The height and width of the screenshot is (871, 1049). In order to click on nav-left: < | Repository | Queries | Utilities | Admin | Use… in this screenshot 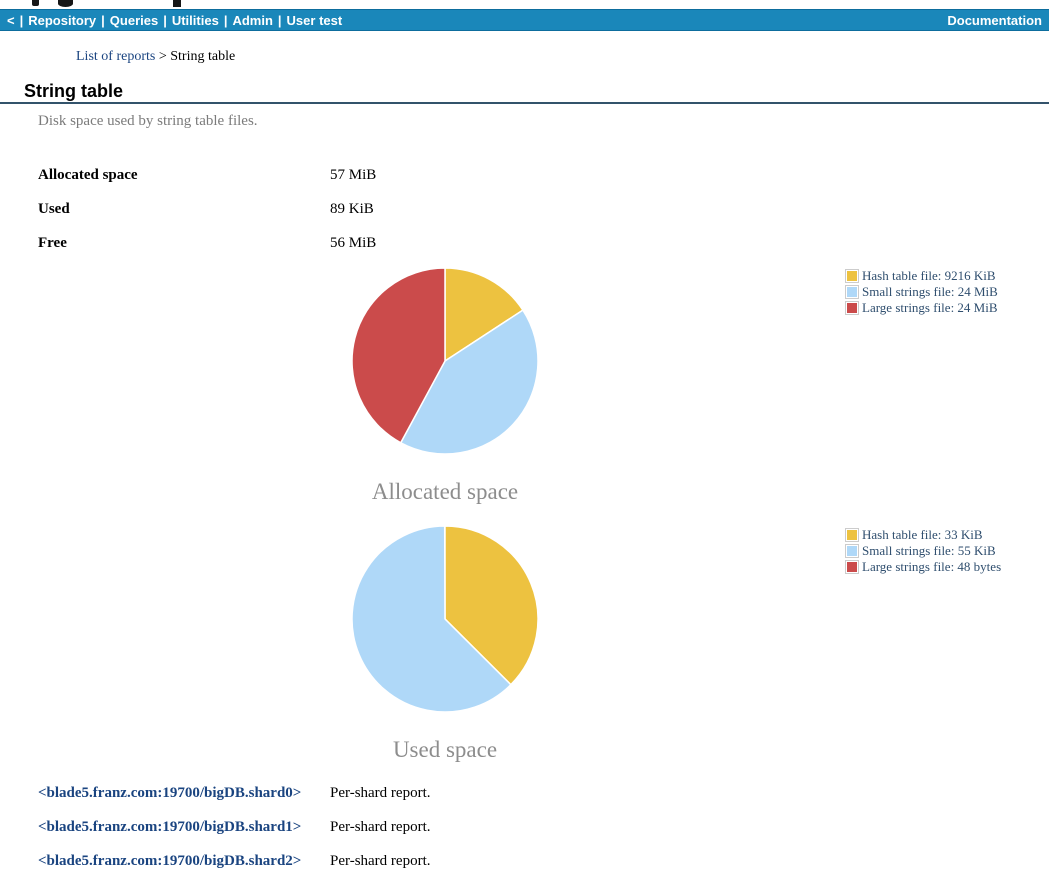, I will do `click(174, 20)`.